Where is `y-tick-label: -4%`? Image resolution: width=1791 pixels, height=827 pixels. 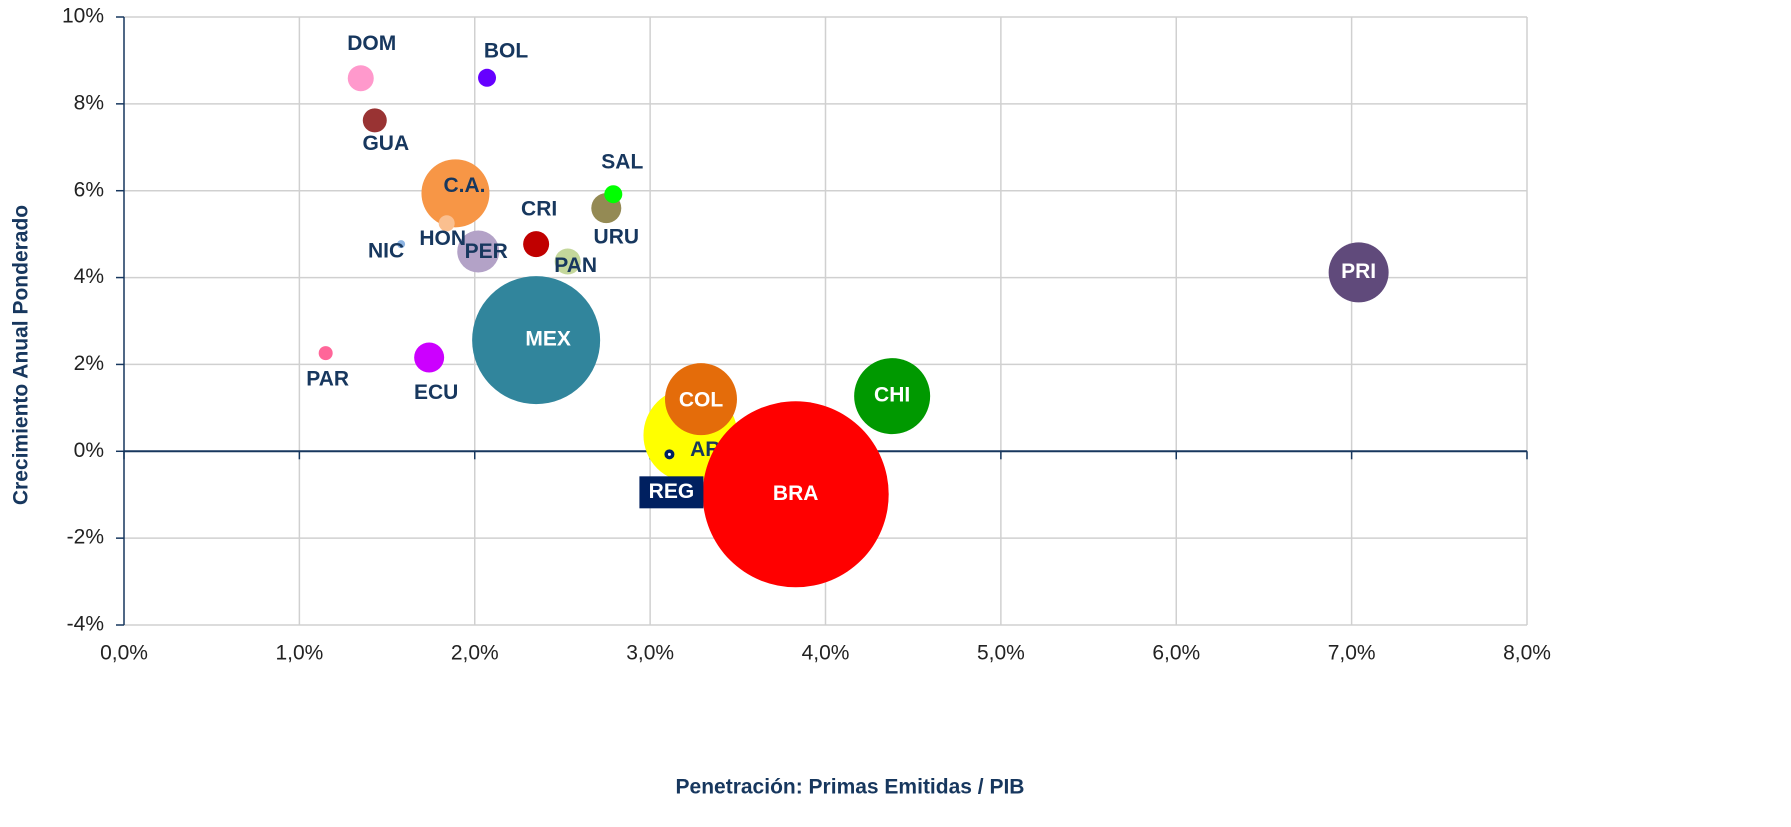
y-tick-label: -4% is located at coordinates (85, 624).